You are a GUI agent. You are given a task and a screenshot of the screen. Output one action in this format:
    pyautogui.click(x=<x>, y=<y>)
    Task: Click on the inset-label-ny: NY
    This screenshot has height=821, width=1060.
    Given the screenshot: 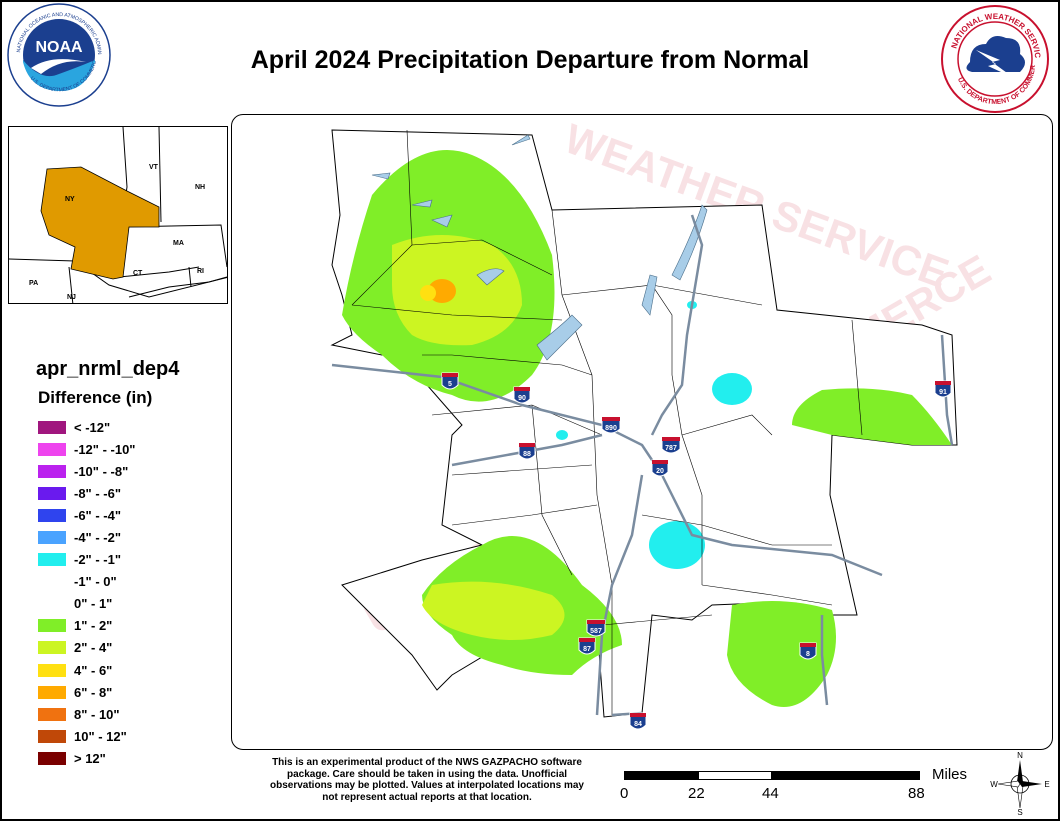 What is the action you would take?
    pyautogui.click(x=70, y=199)
    